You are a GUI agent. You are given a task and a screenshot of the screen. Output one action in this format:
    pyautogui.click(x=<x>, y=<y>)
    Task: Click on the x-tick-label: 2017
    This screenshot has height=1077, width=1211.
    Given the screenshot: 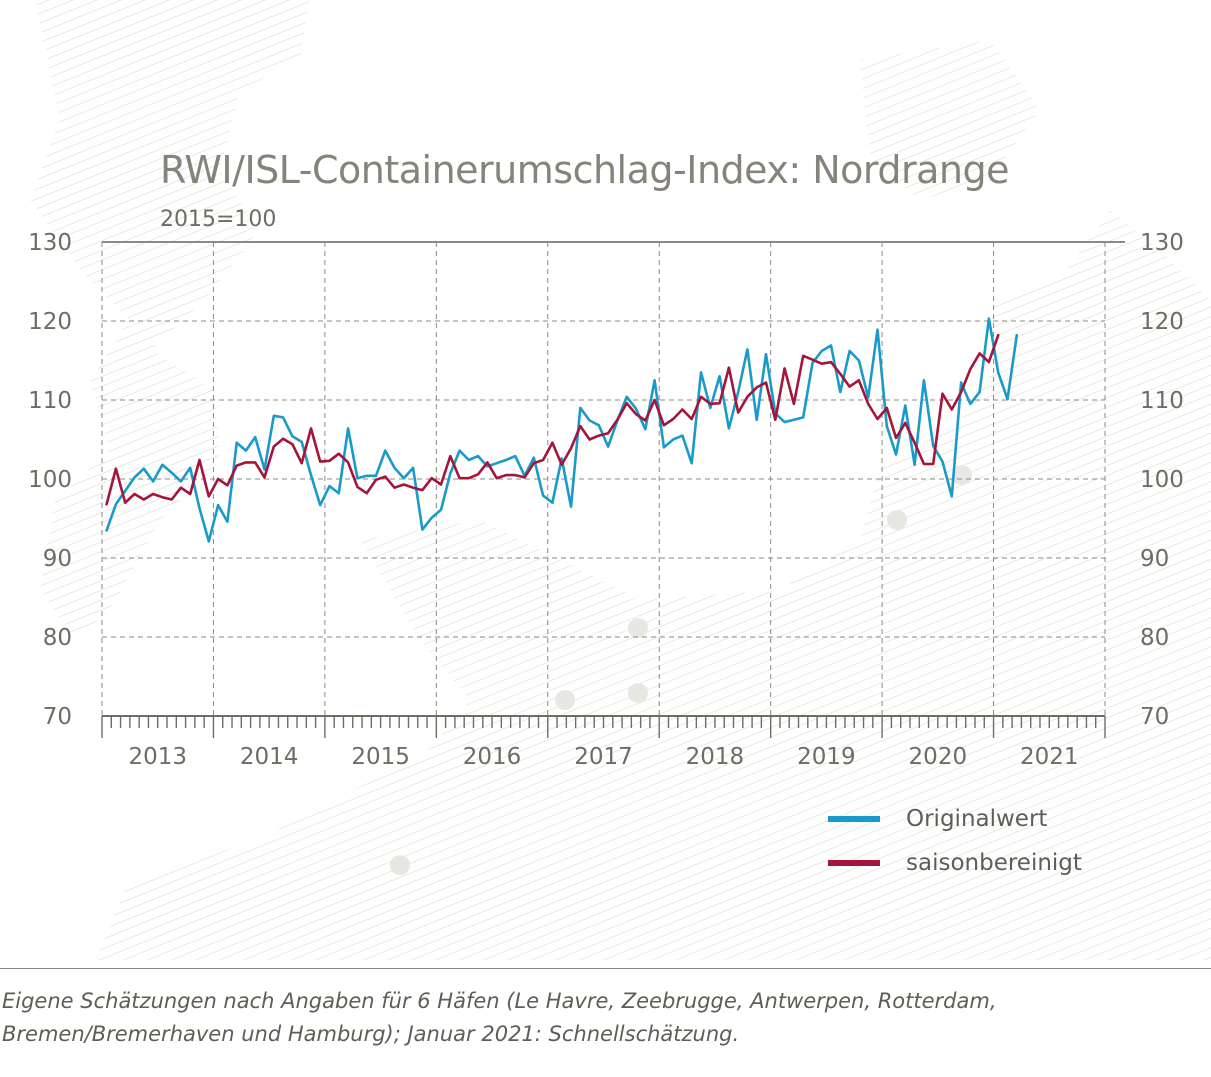 What is the action you would take?
    pyautogui.click(x=603, y=757)
    